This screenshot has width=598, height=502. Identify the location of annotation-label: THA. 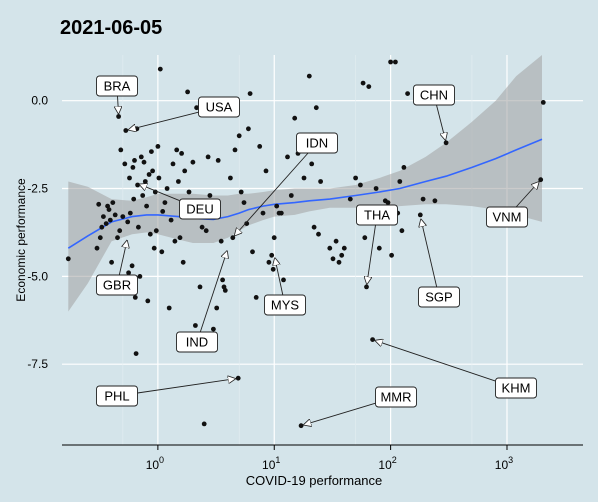
(377, 215).